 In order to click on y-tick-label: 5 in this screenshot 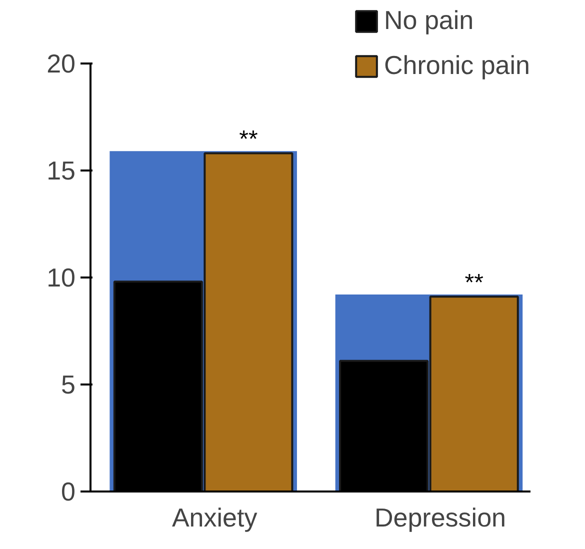, I will do `click(68, 384)`.